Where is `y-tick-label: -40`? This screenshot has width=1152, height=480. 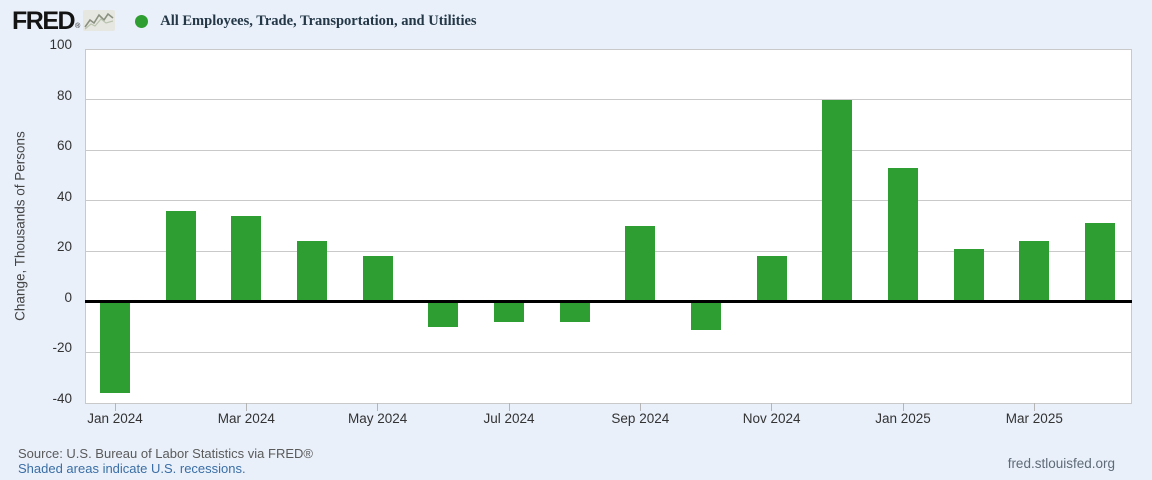 y-tick-label: -40 is located at coordinates (62, 398).